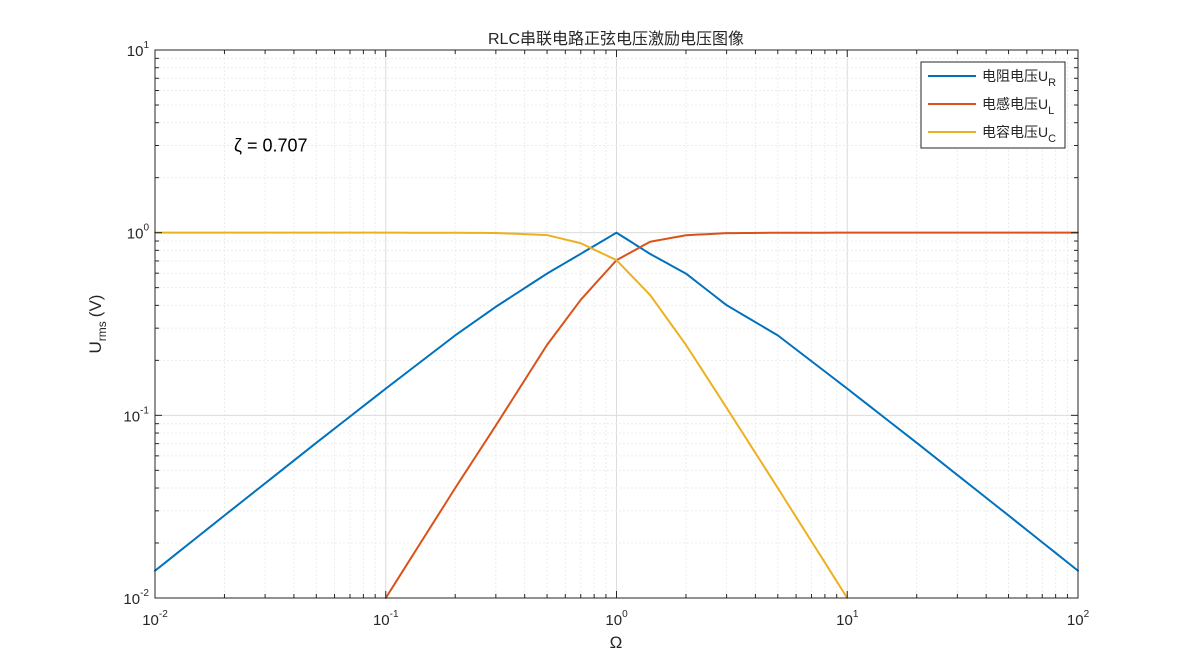 The image size is (1192, 671). What do you see at coordinates (102, 331) in the screenshot?
I see `y-axis-title-sub: rms` at bounding box center [102, 331].